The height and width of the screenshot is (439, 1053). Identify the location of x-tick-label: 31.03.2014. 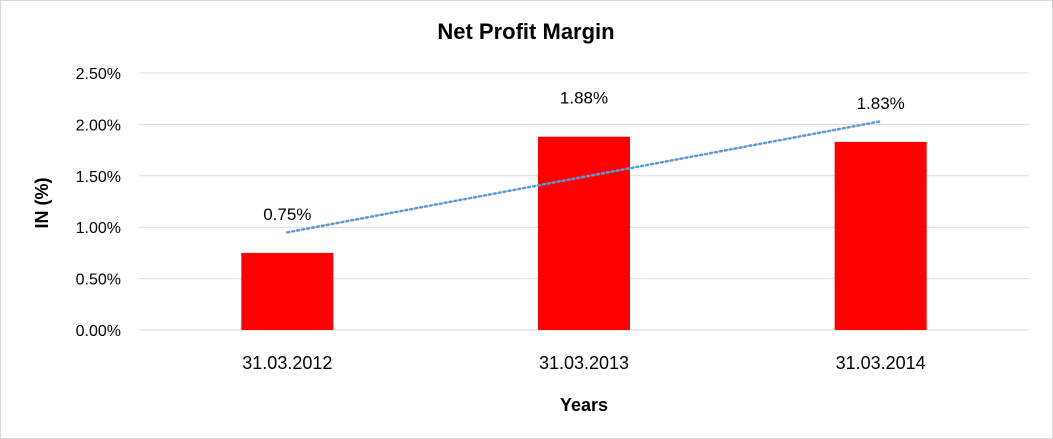
(881, 363).